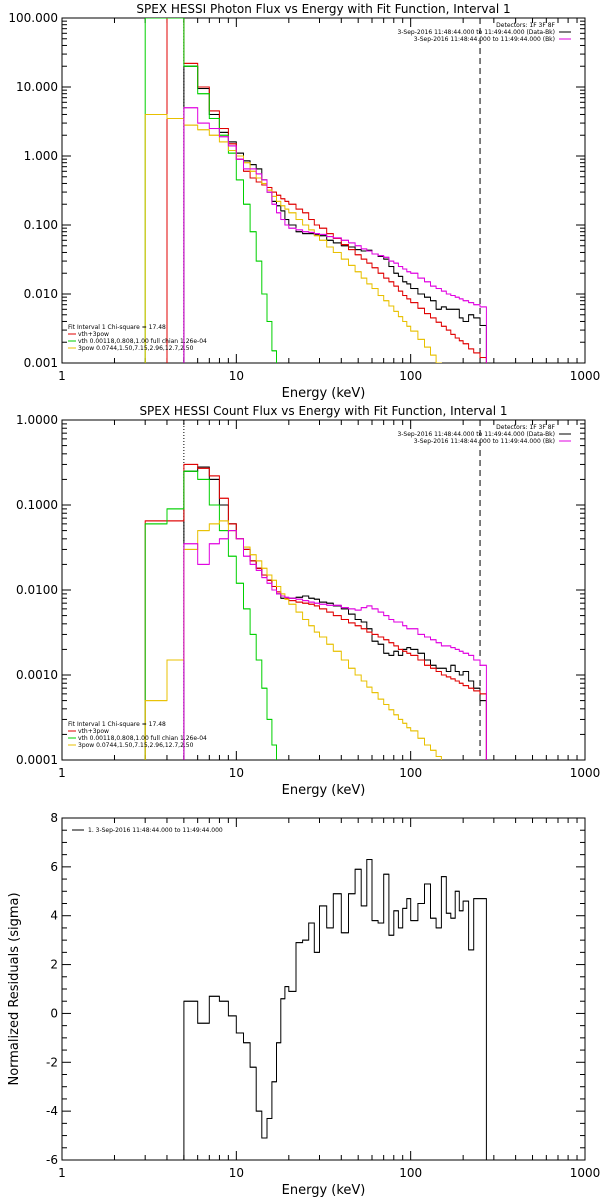 The width and height of the screenshot is (600, 1200). What do you see at coordinates (41, 294) in the screenshot?
I see `y-tick-label: 0.010` at bounding box center [41, 294].